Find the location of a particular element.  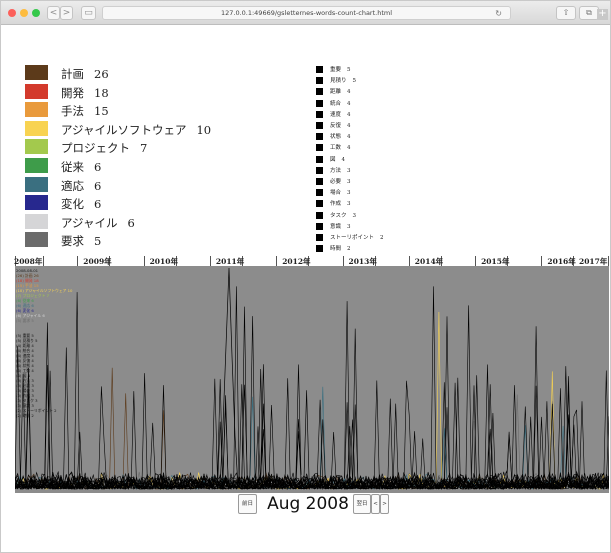

legend-label: アジャイル is located at coordinates (89, 222).